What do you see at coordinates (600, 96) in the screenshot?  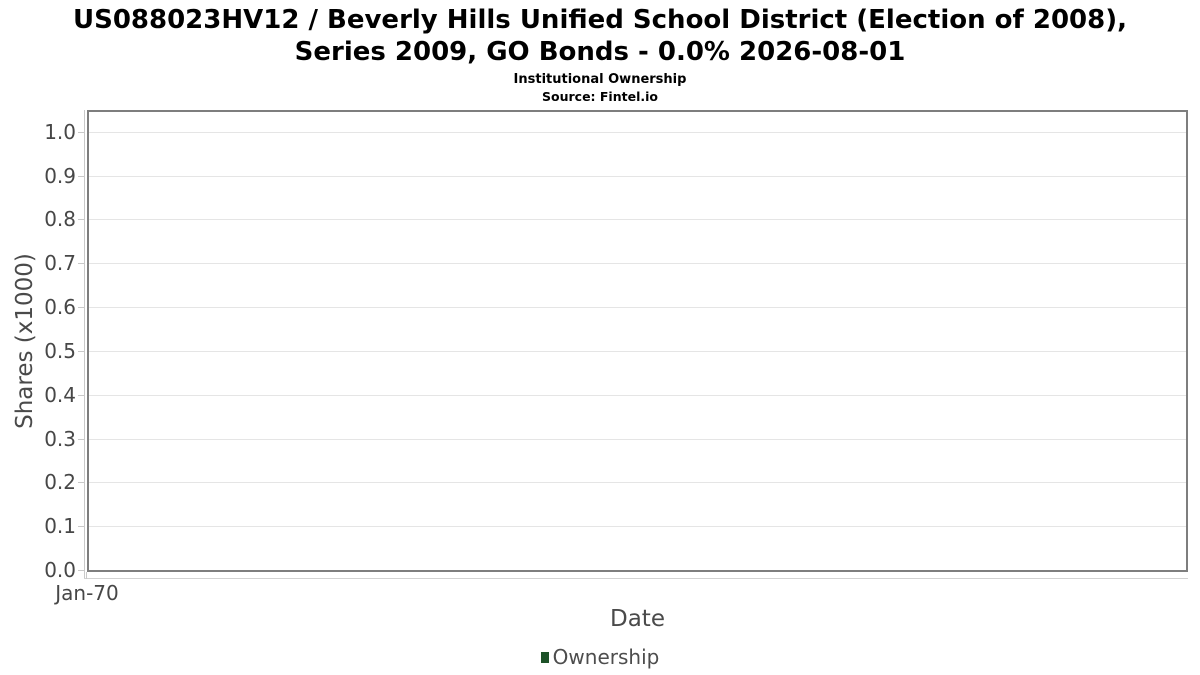 I see `chart-source: Source: Fintel.io` at bounding box center [600, 96].